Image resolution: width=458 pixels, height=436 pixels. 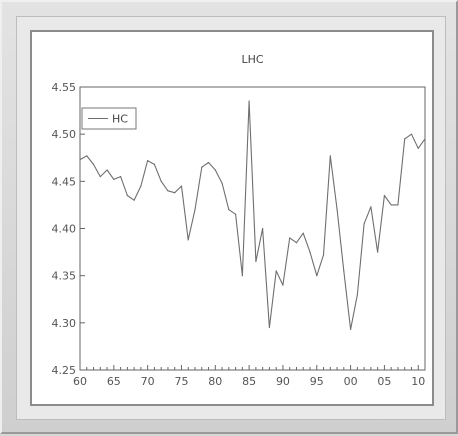 What do you see at coordinates (181, 381) in the screenshot?
I see `x-tick-label: 75` at bounding box center [181, 381].